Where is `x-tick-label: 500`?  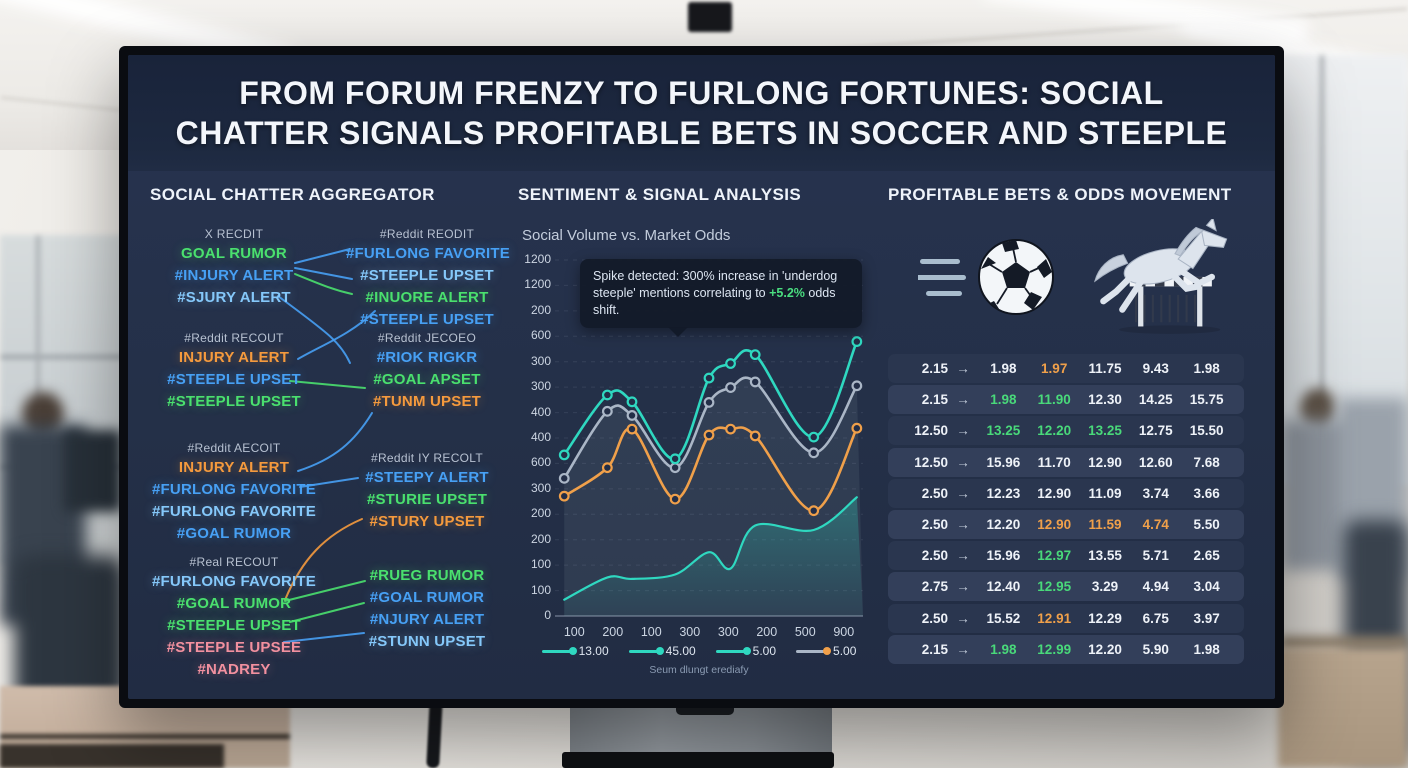 x-tick-label: 500 is located at coordinates (805, 632).